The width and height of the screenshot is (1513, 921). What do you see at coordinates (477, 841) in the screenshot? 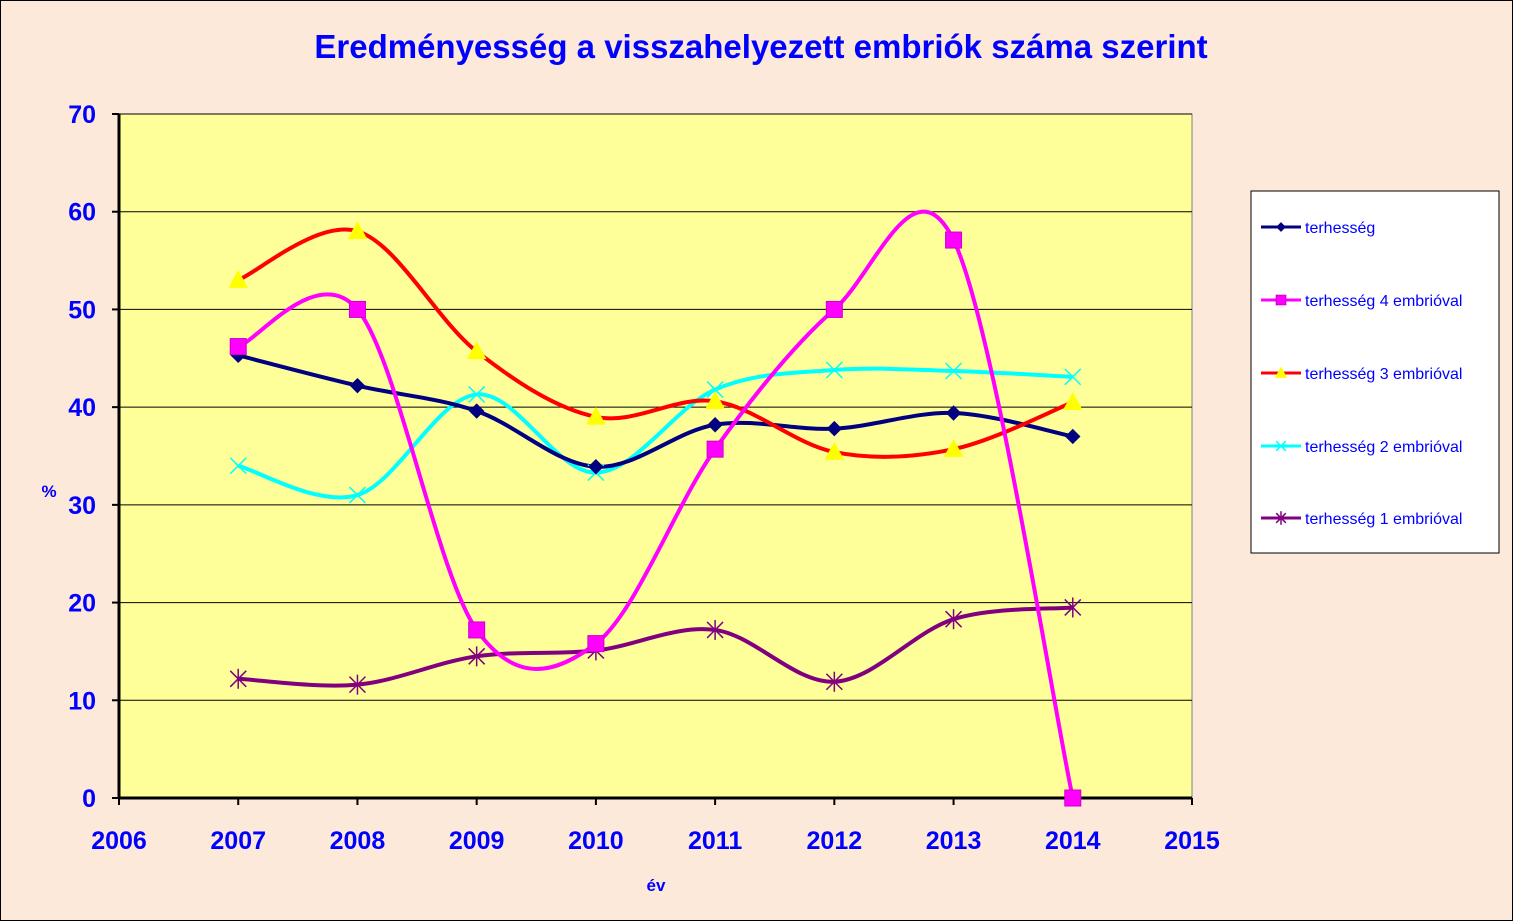
I see `x-tick-label: 2009` at bounding box center [477, 841].